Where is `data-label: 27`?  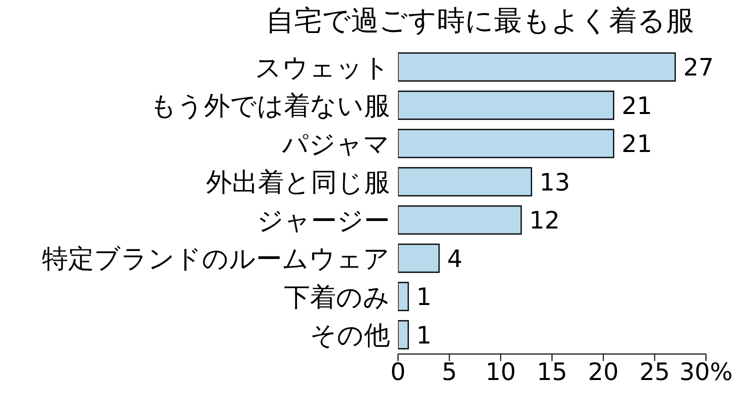 data-label: 27 is located at coordinates (698, 68).